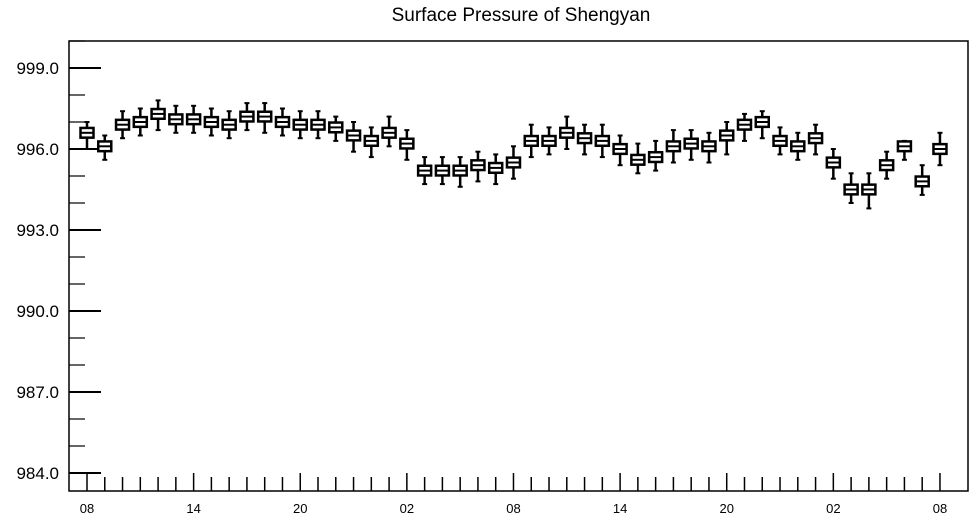 This screenshot has height=520, width=975. Describe the element at coordinates (521, 15) in the screenshot. I see `chart-title: Surface Pressure of Shengyan` at that location.